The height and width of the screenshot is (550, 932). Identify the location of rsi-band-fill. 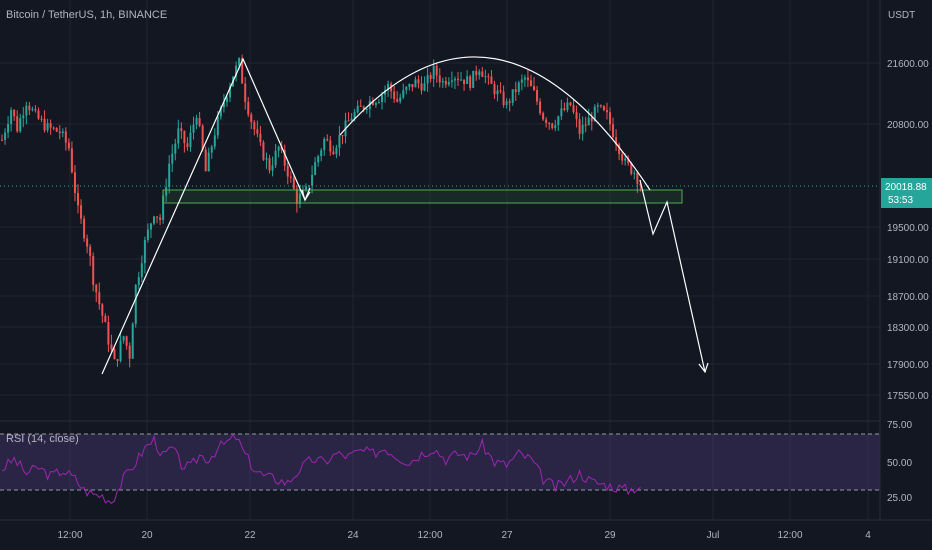
(440, 462).